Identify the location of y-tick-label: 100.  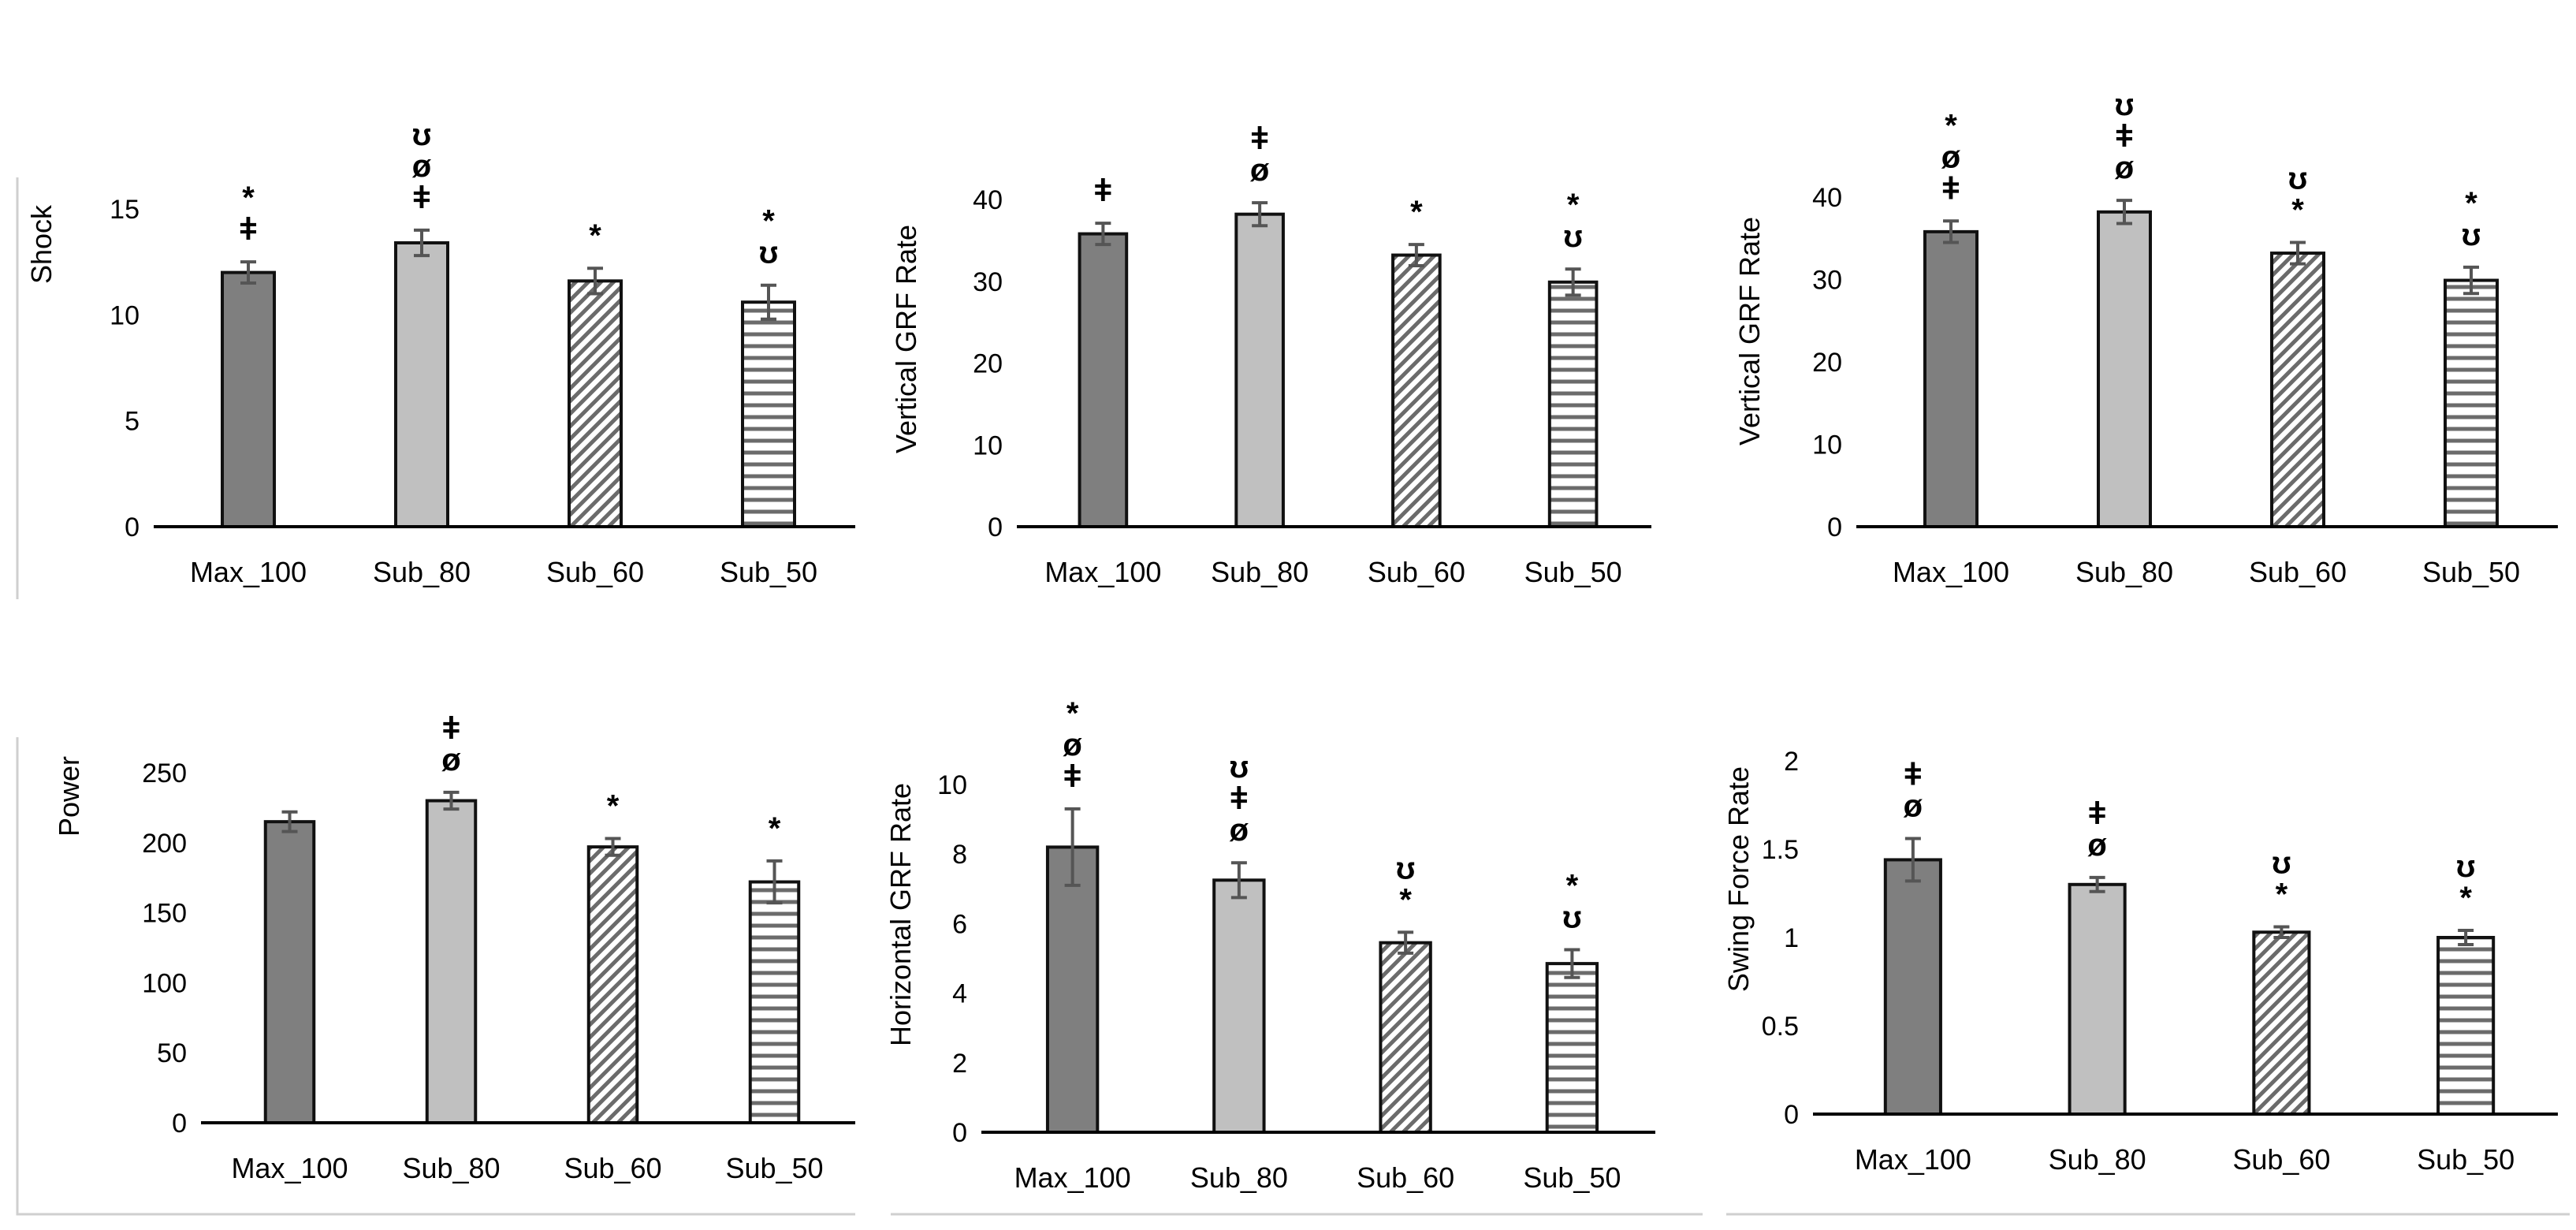
(164, 983).